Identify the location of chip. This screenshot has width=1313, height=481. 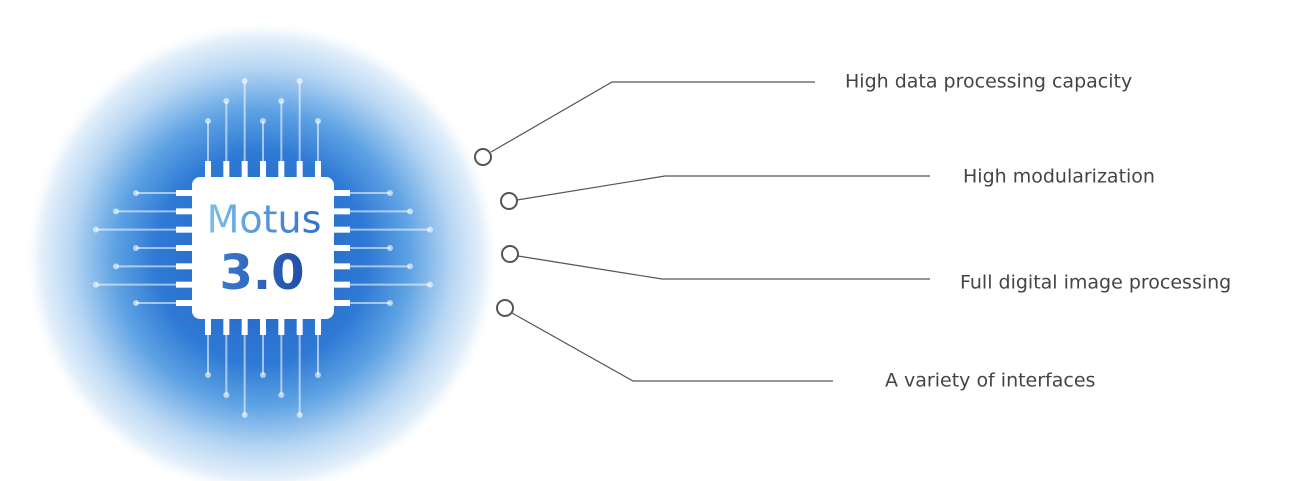
(263, 248).